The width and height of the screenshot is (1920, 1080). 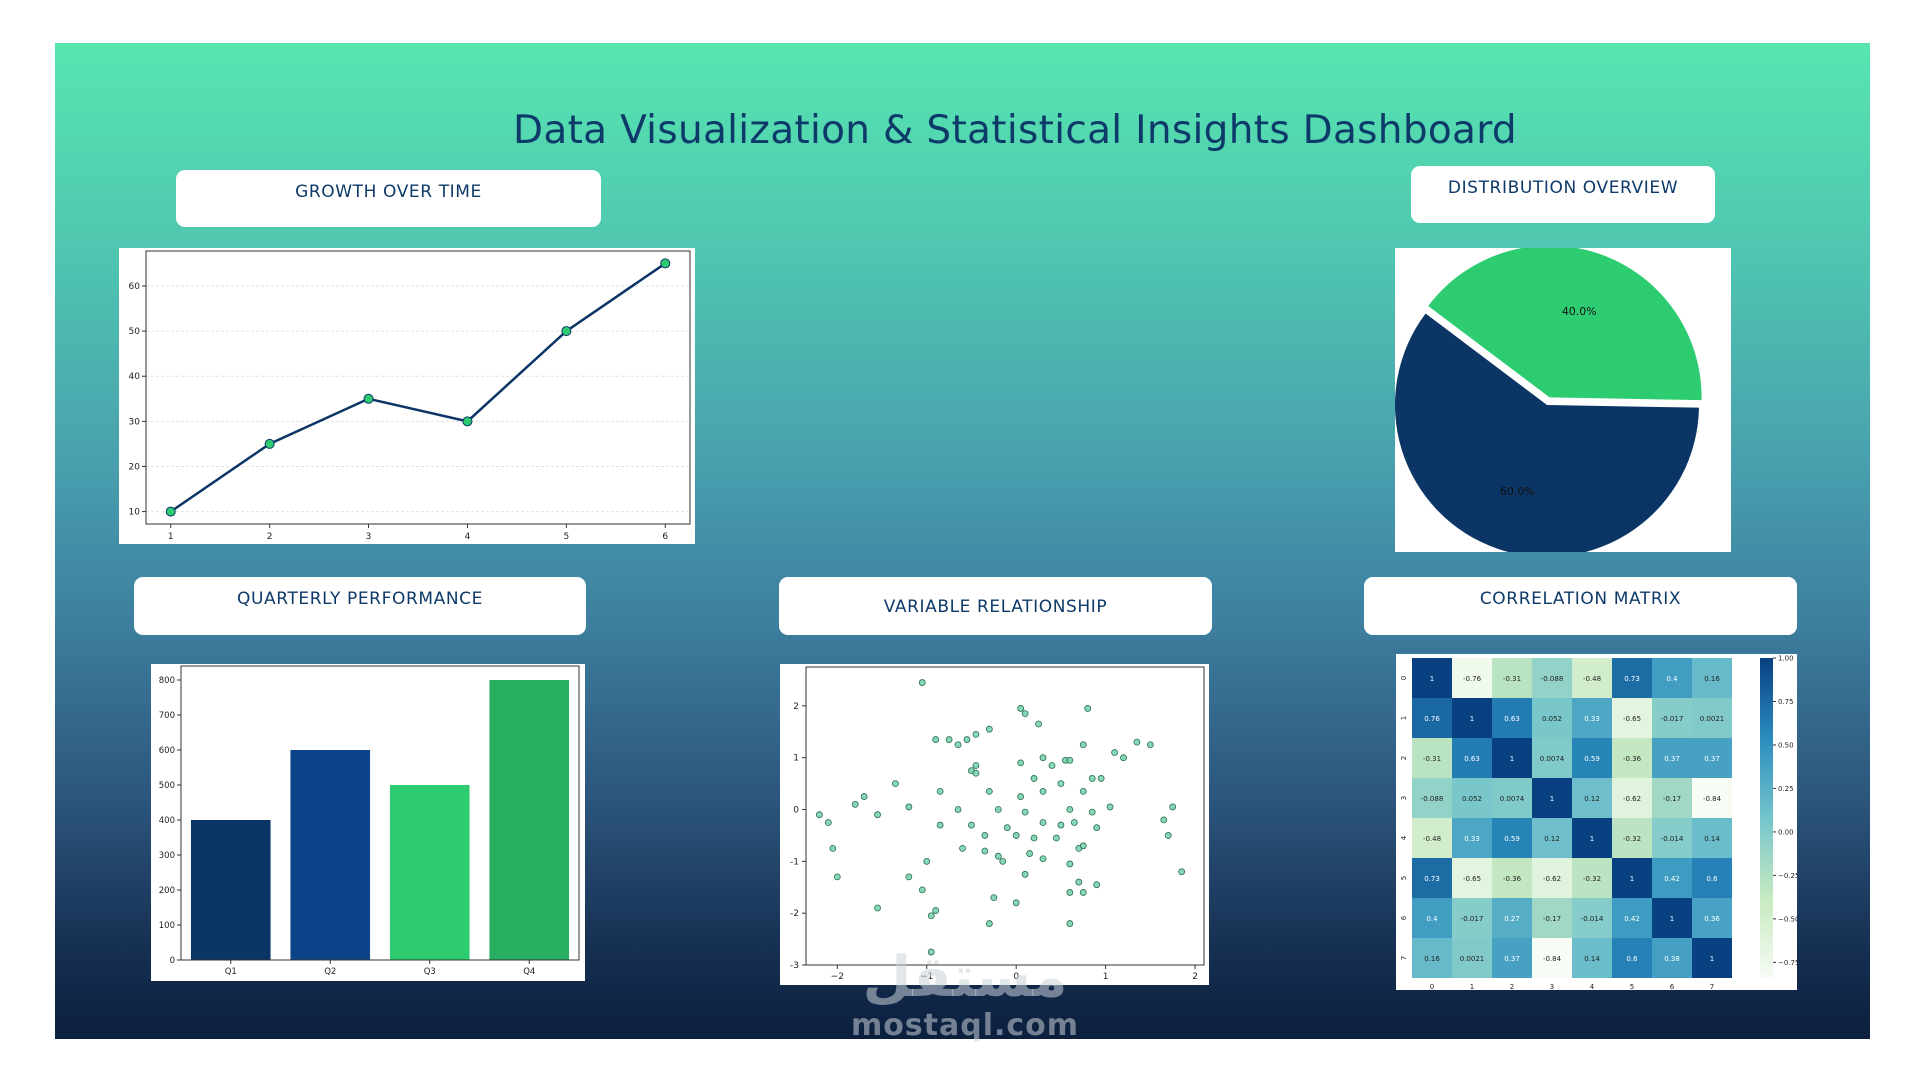 What do you see at coordinates (926, 977) in the screenshot?
I see `scatter-xtick-label: −1` at bounding box center [926, 977].